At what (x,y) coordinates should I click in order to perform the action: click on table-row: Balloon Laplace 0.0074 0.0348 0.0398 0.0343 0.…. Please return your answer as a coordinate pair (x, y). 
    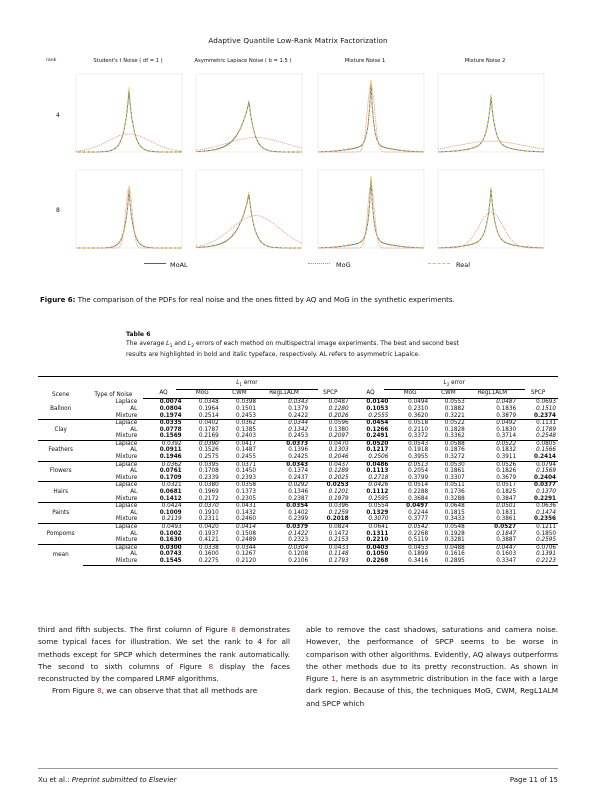
    Looking at the image, I should click on (298, 405).